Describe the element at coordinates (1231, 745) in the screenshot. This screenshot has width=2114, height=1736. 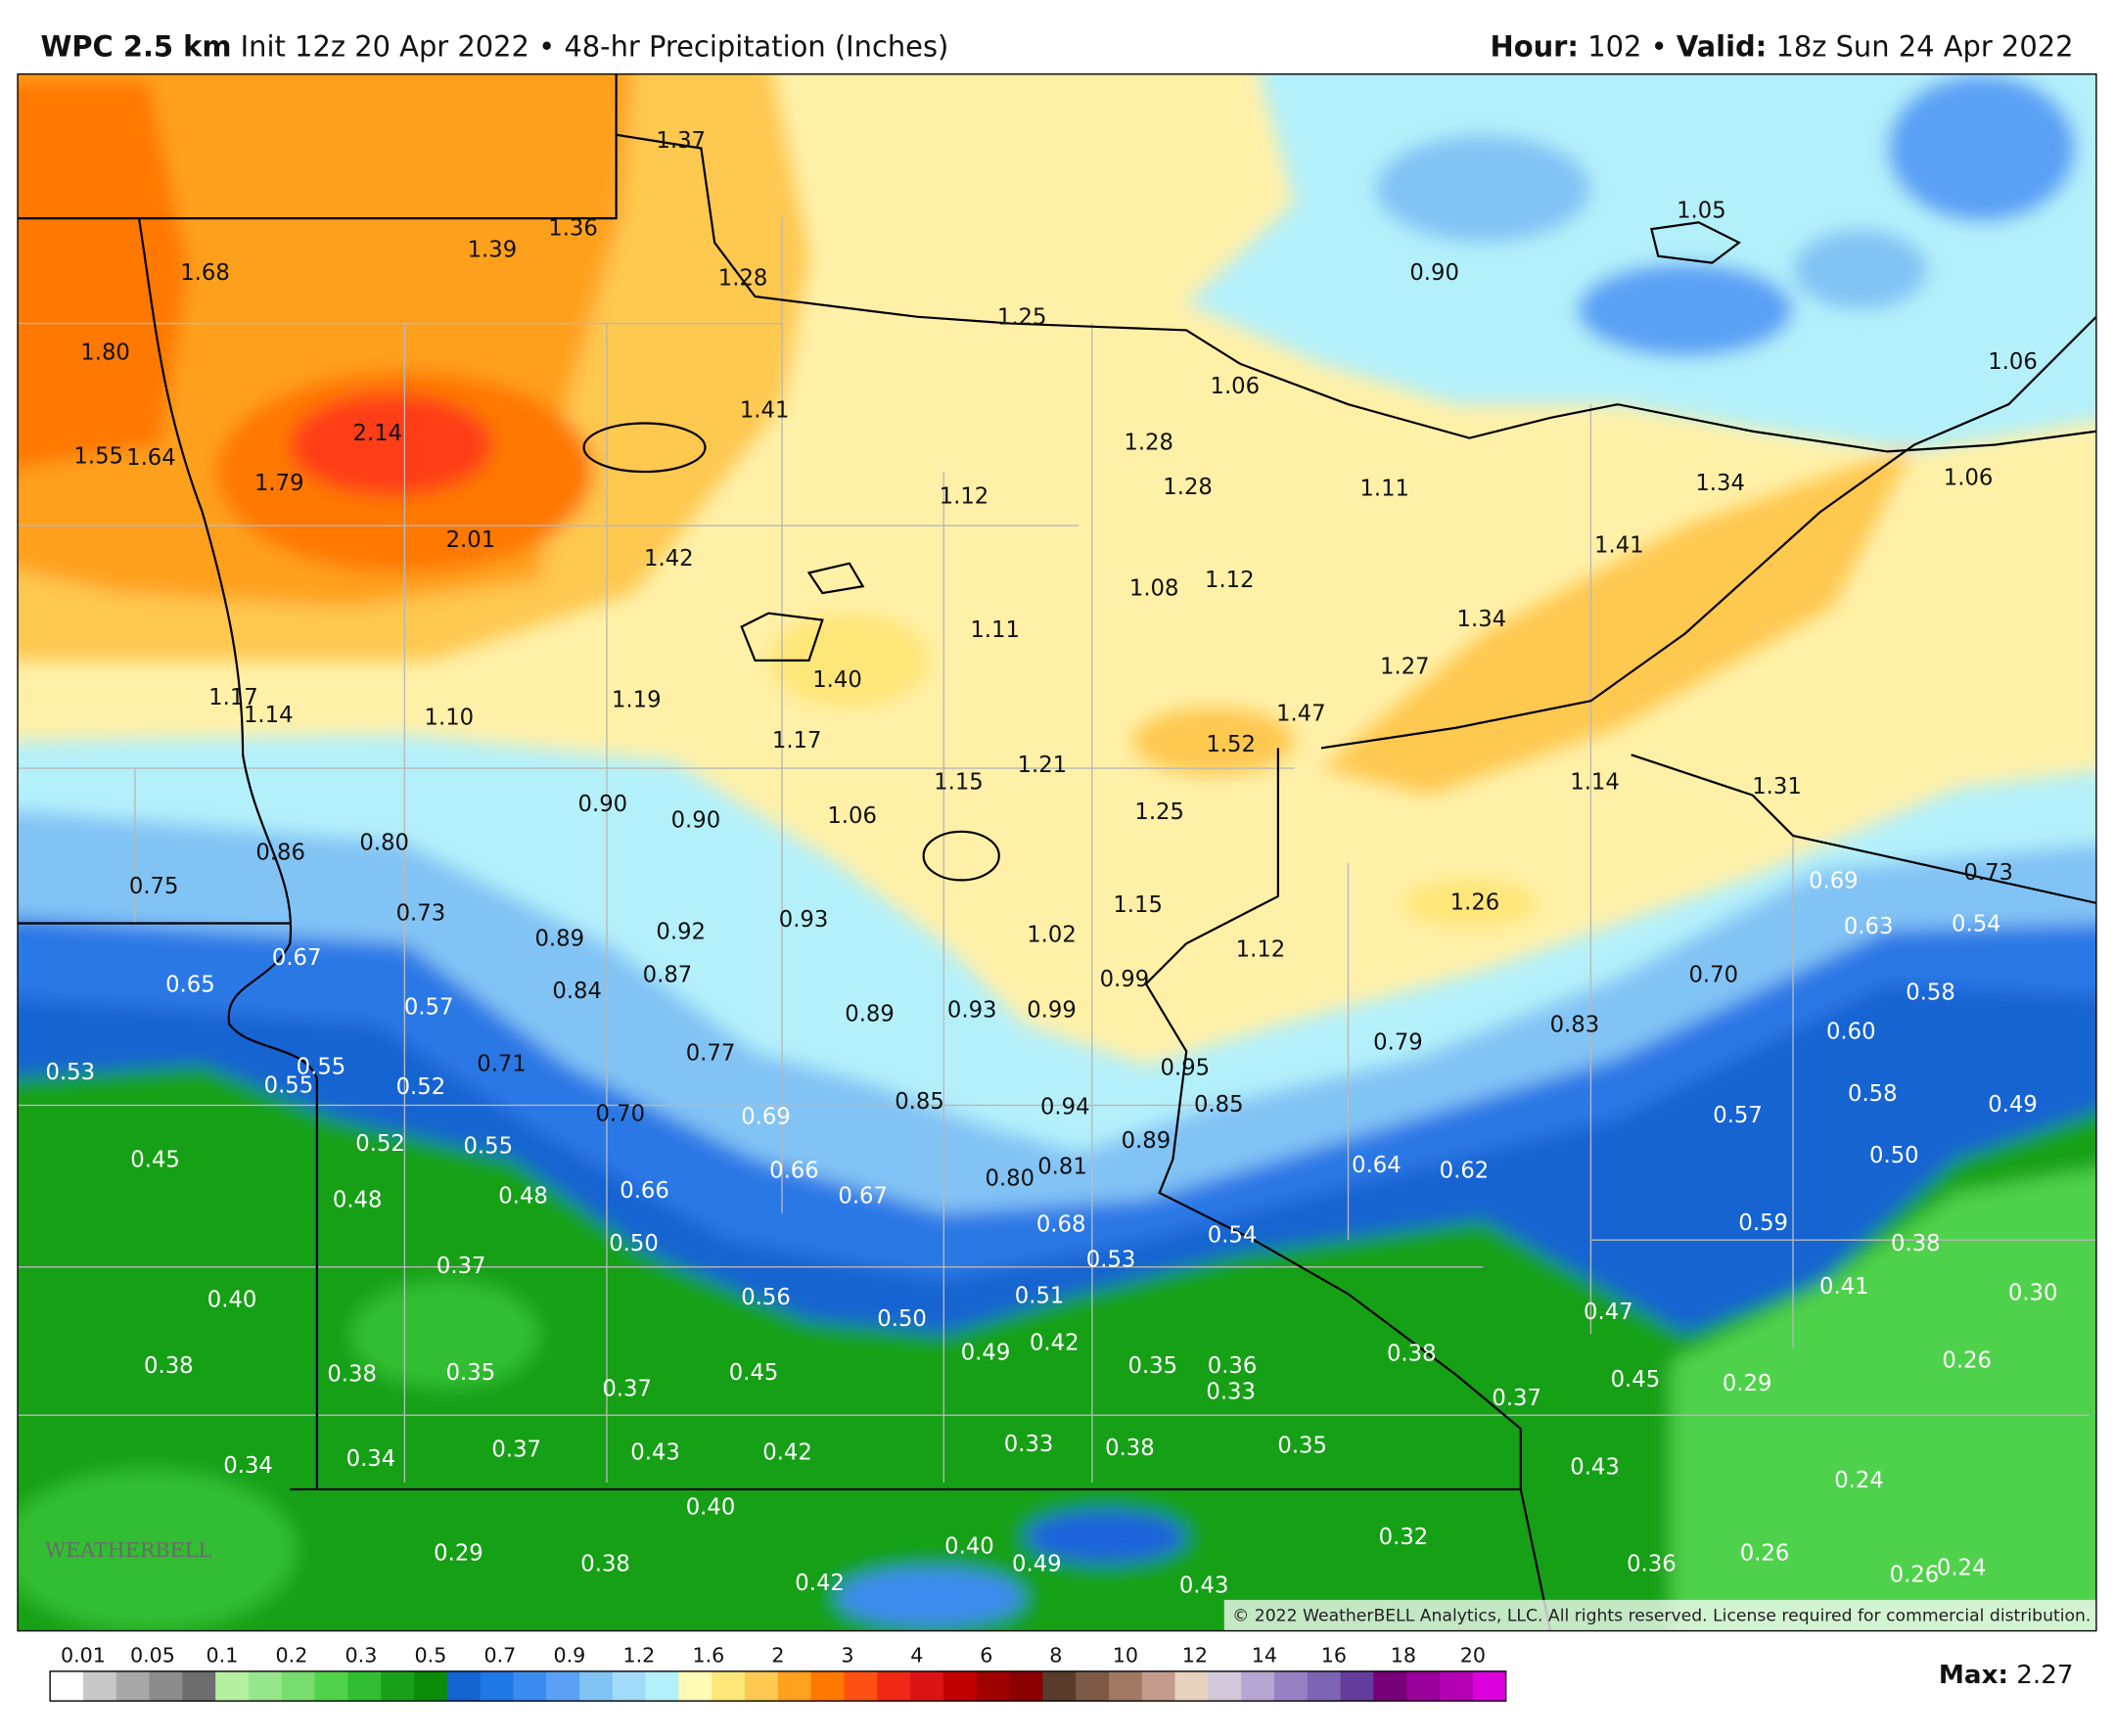
I see `point-value: 1.52` at that location.